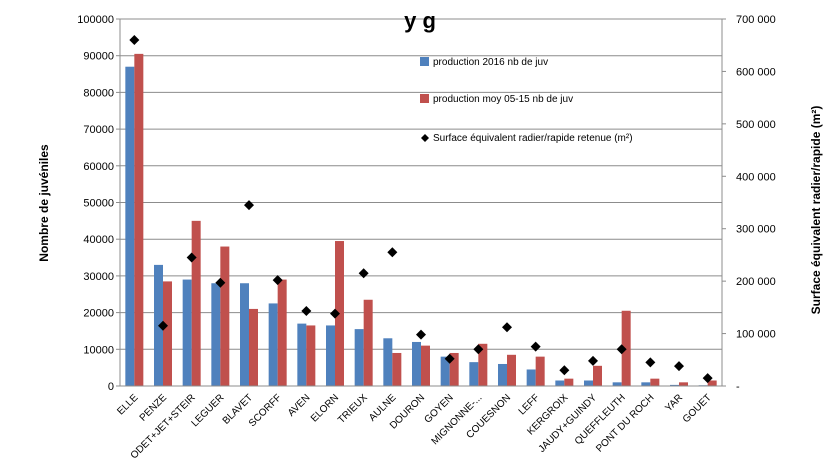 The image size is (829, 474). I want to click on right-tick-label: 400 000, so click(756, 177).